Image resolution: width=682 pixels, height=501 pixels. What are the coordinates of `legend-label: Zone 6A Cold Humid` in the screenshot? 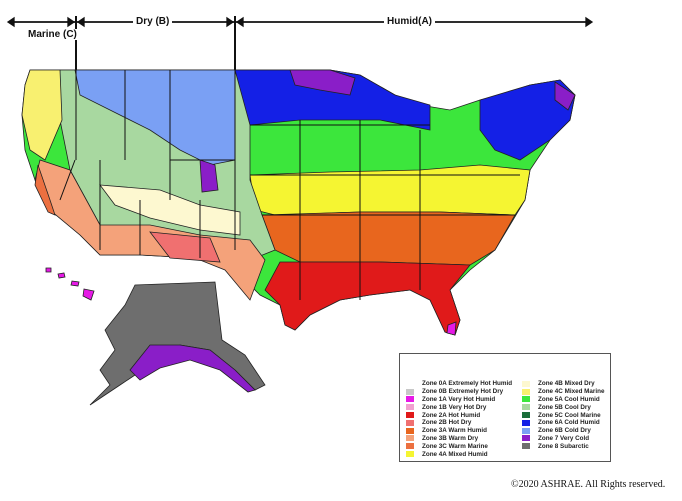 It's located at (569, 423).